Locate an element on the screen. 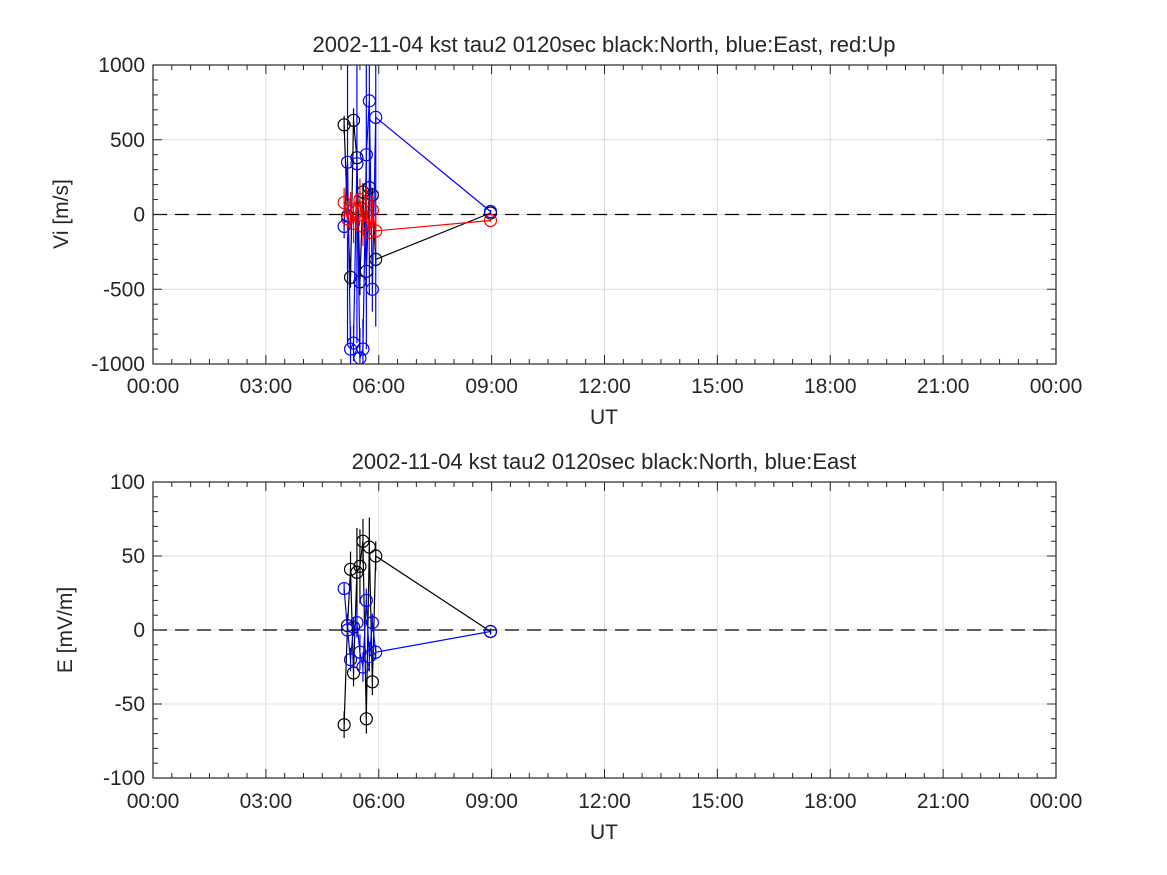  y-tick-label: 500 is located at coordinates (127, 140).